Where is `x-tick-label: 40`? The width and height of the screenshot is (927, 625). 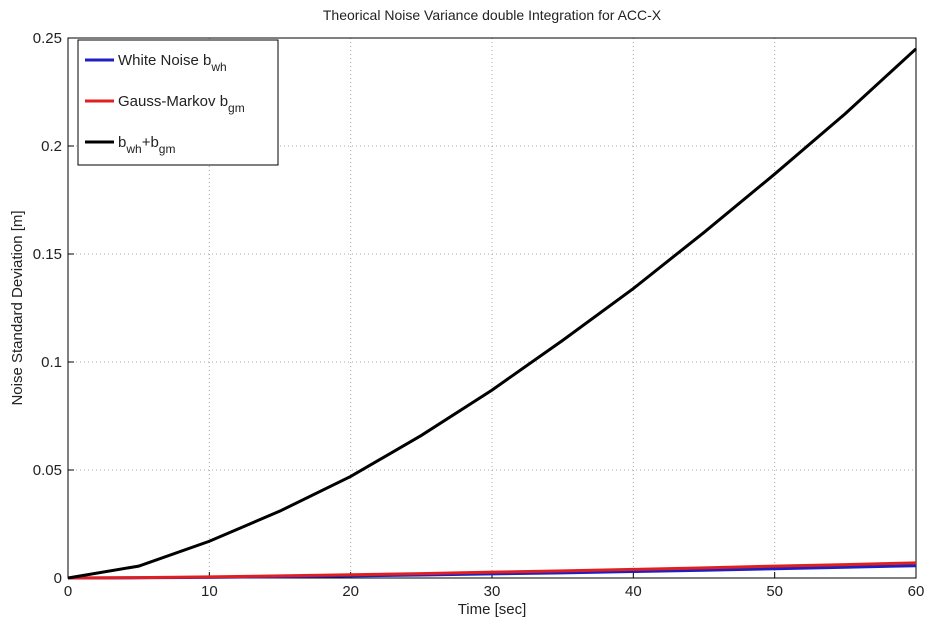
x-tick-label: 40 is located at coordinates (633, 591).